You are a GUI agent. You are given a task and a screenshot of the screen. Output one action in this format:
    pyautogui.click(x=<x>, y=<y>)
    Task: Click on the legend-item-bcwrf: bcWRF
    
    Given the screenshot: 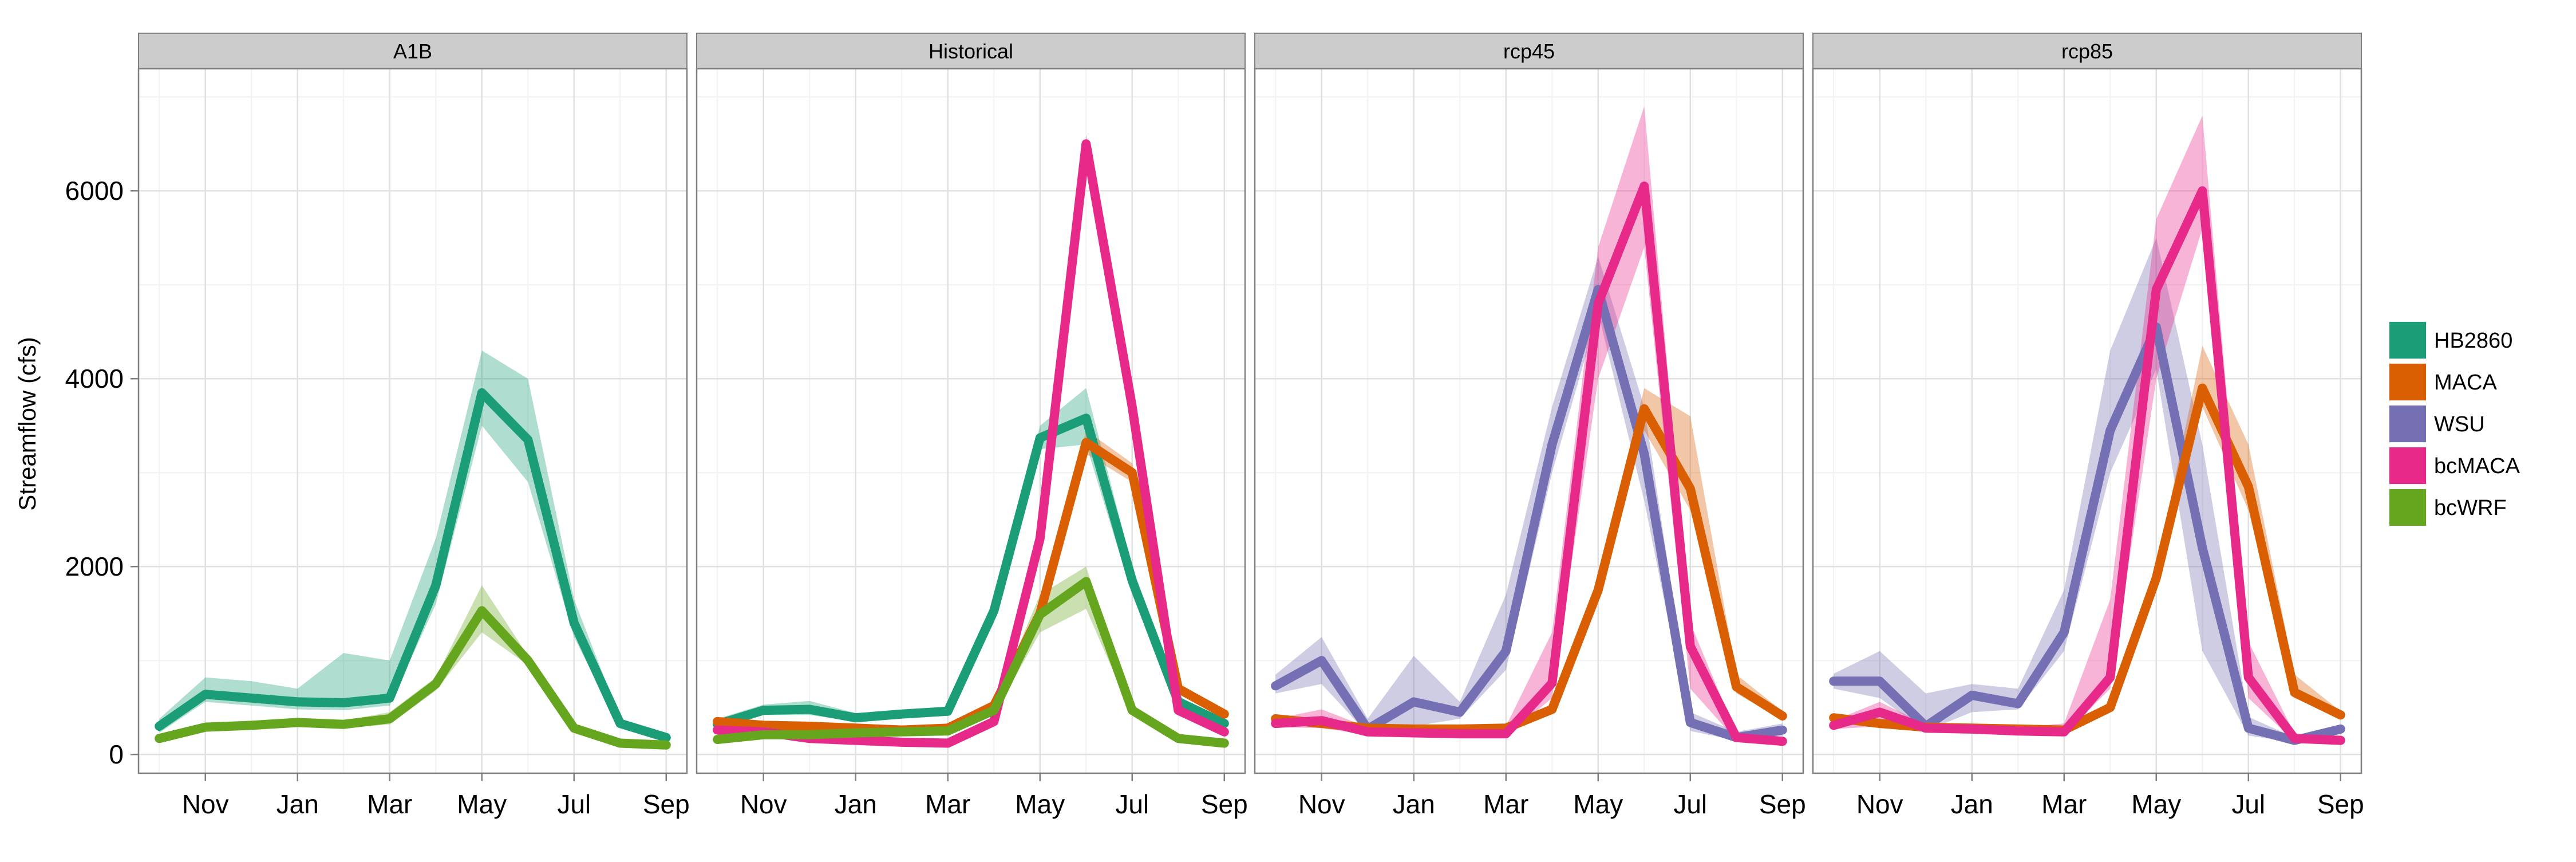 What is the action you would take?
    pyautogui.click(x=2447, y=508)
    